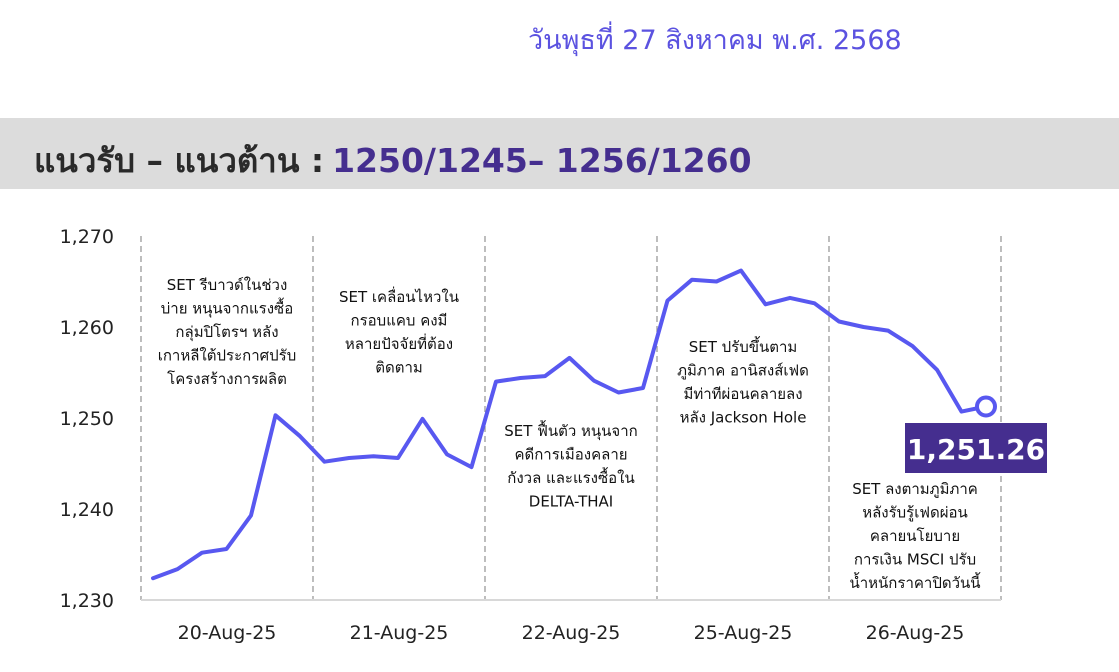  Describe the element at coordinates (399, 368) in the screenshot. I see `annotation-line: ติดตาม` at that location.